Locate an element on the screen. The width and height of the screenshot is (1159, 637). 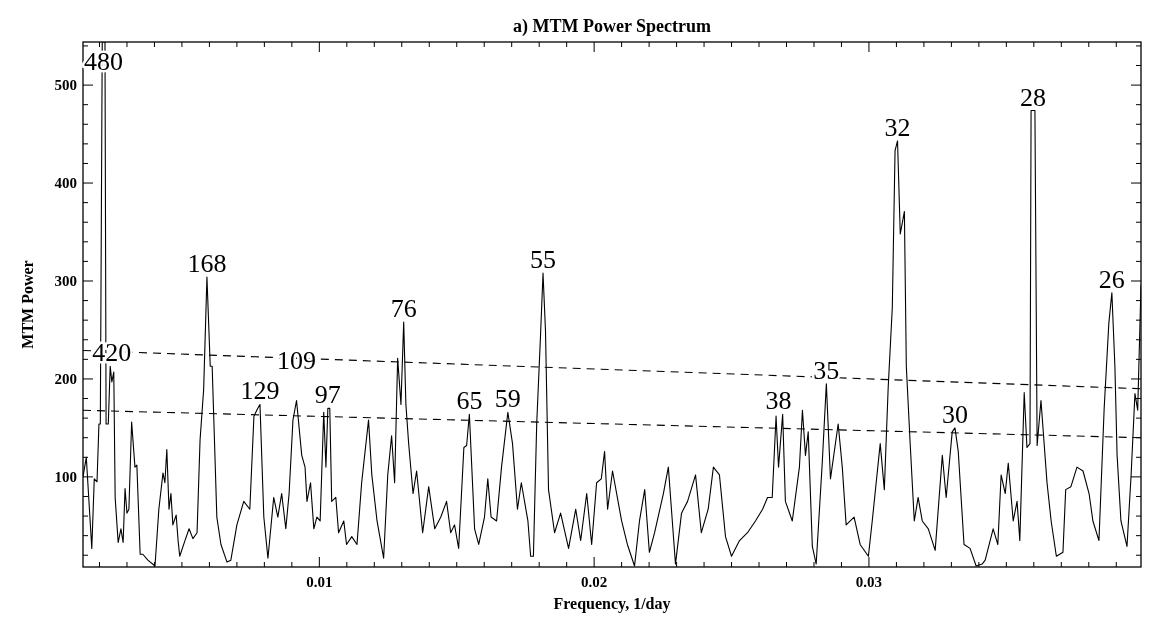
annotation: 55 is located at coordinates (543, 260).